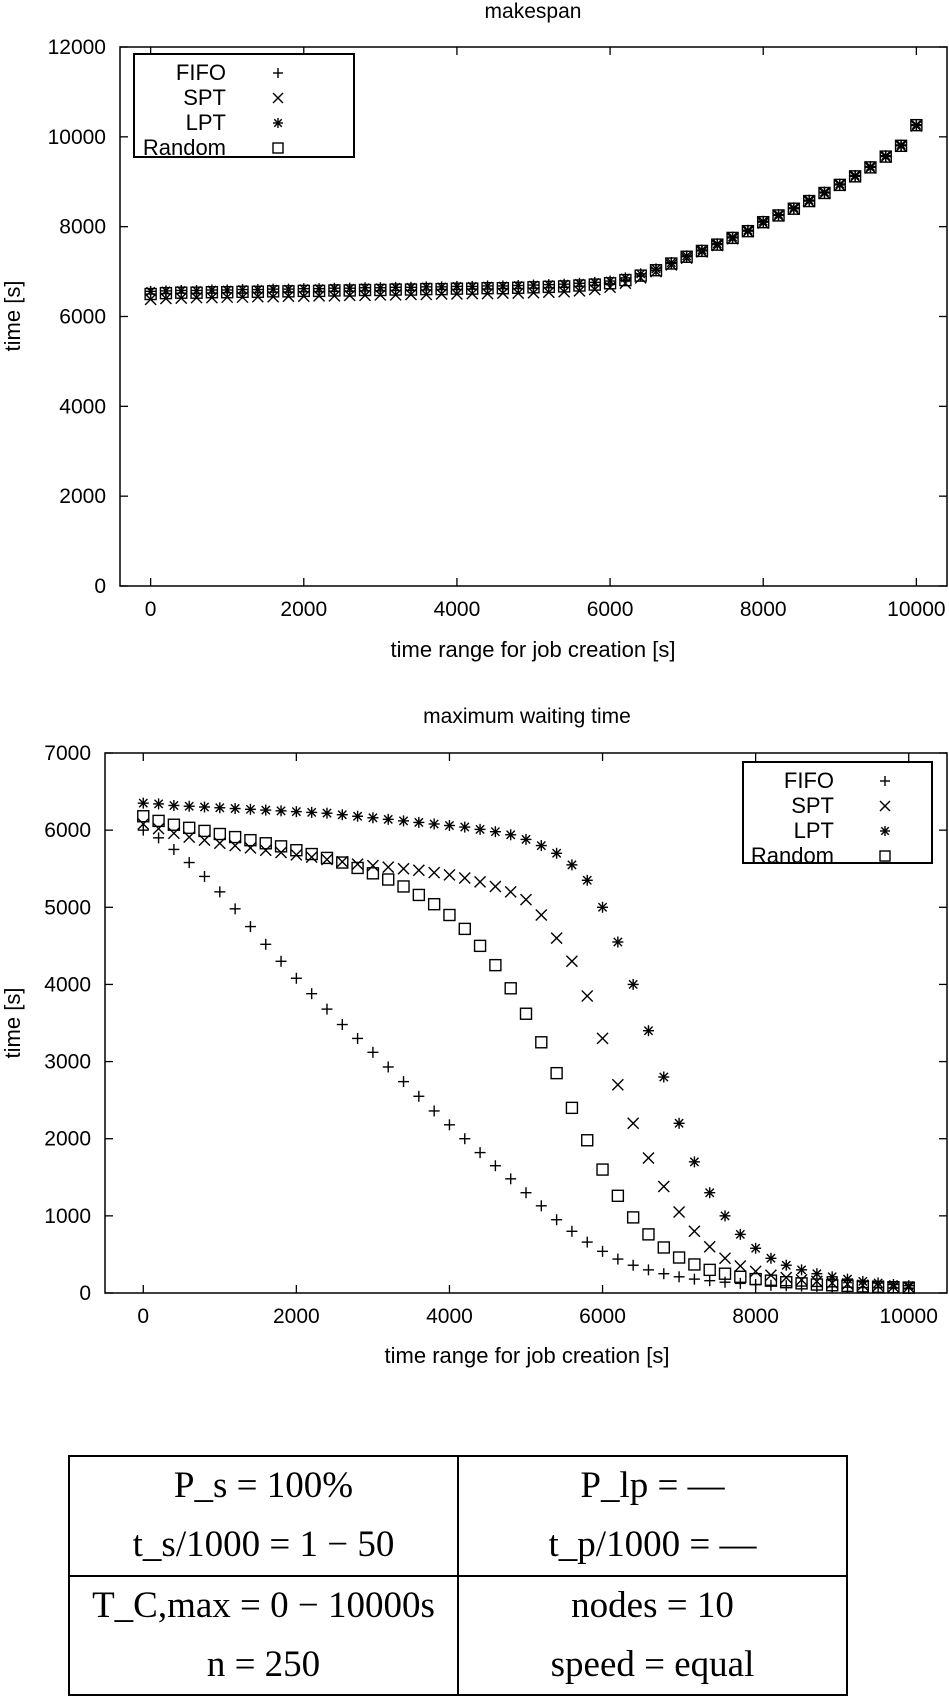  Describe the element at coordinates (77, 137) in the screenshot. I see `y-tick-label: 10000` at that location.